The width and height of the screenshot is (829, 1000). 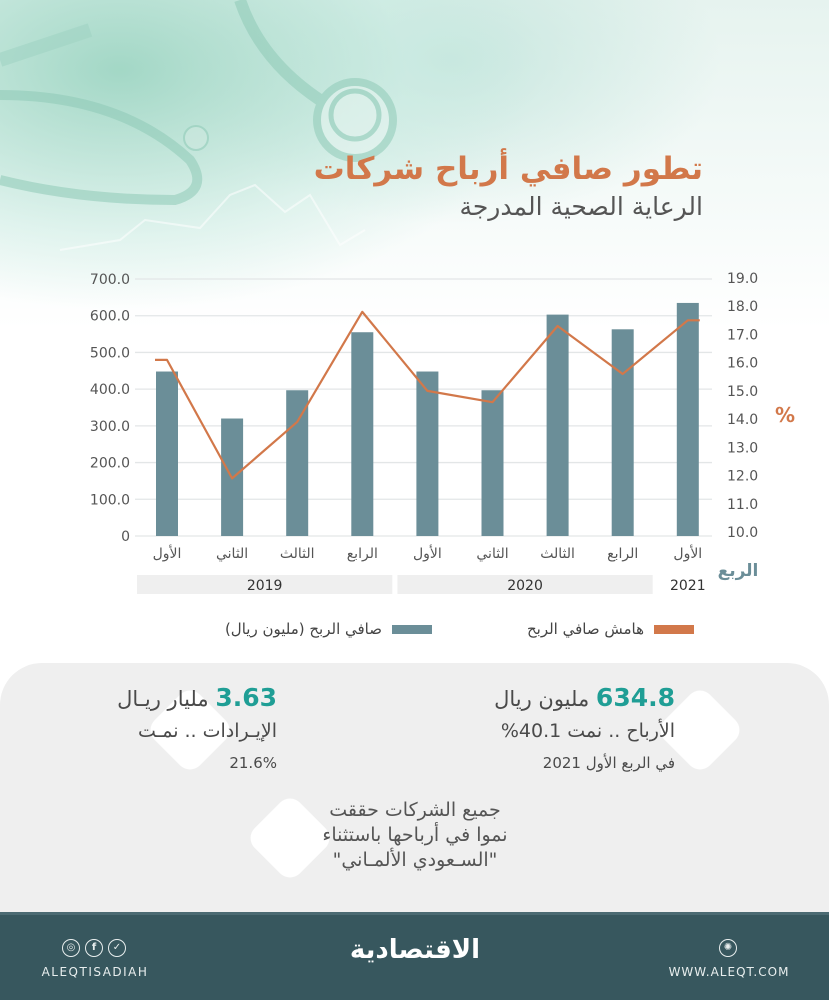 I want to click on margin-line, so click(x=427, y=395).